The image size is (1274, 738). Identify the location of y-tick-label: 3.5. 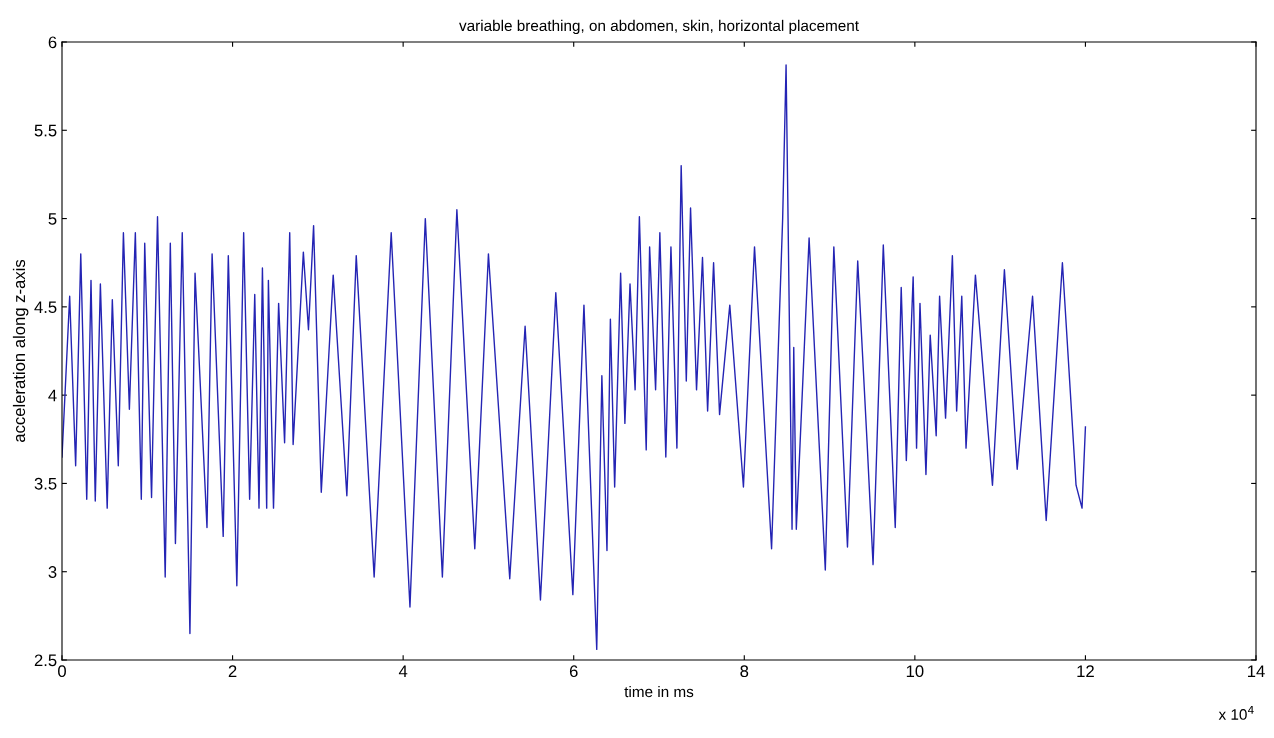
(45, 483).